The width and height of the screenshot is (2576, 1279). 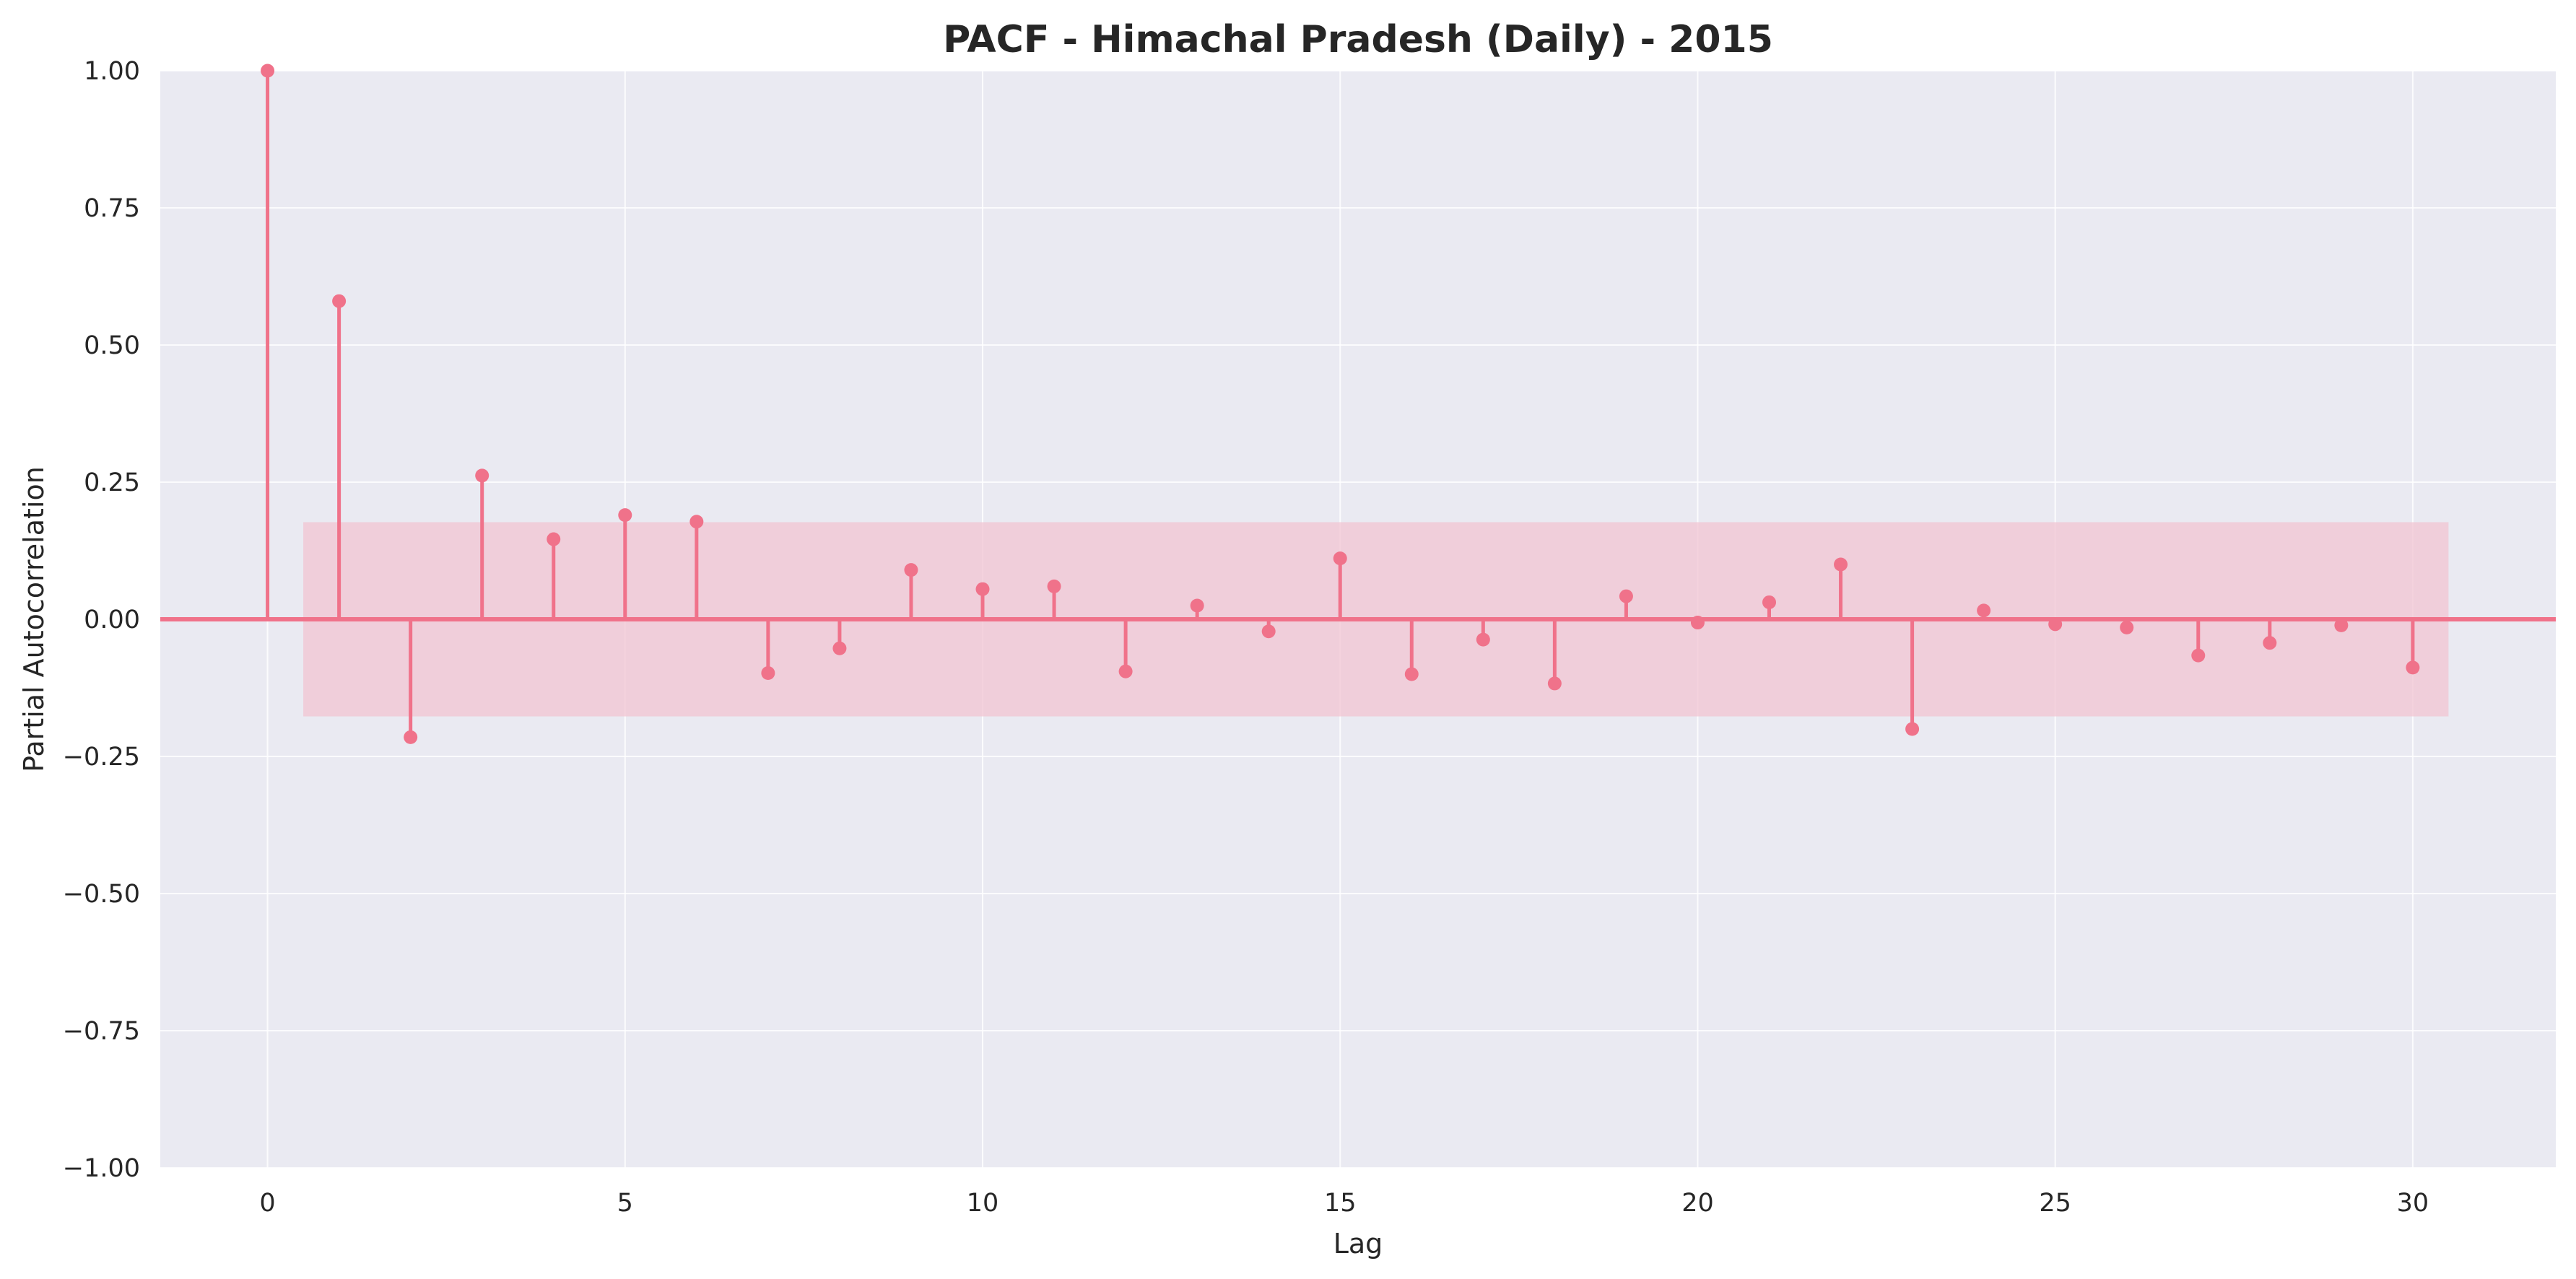 What do you see at coordinates (112, 345) in the screenshot?
I see `y-tick-label: 0.50` at bounding box center [112, 345].